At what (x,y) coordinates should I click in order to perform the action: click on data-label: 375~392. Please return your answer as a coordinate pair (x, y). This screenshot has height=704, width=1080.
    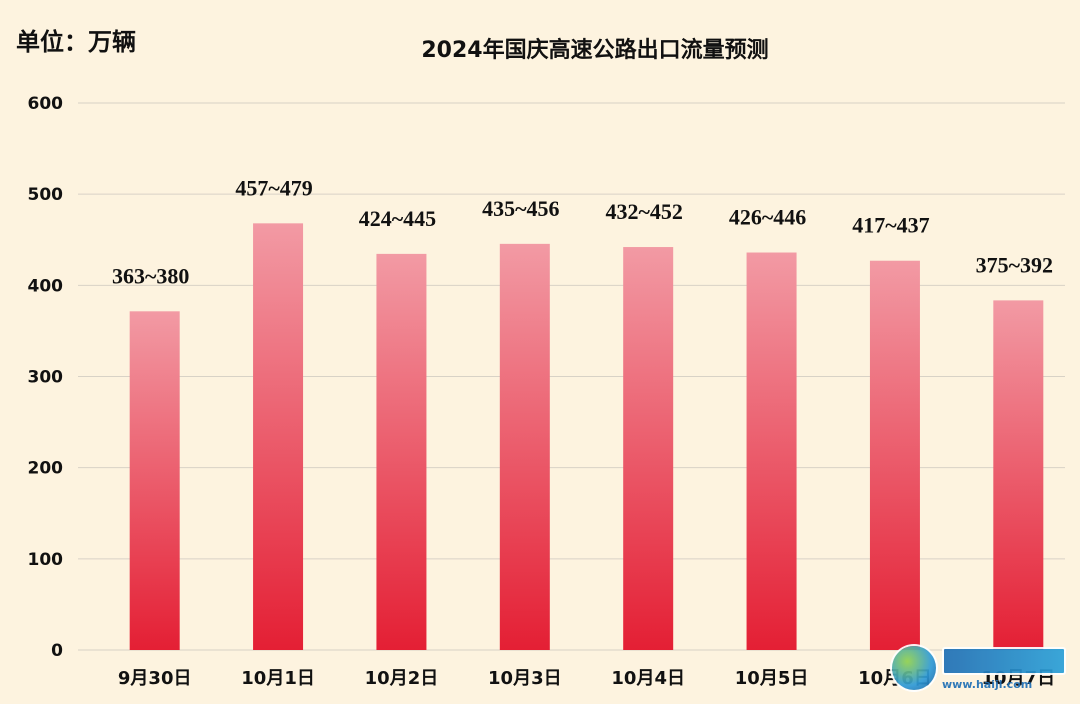
    Looking at the image, I should click on (1014, 264).